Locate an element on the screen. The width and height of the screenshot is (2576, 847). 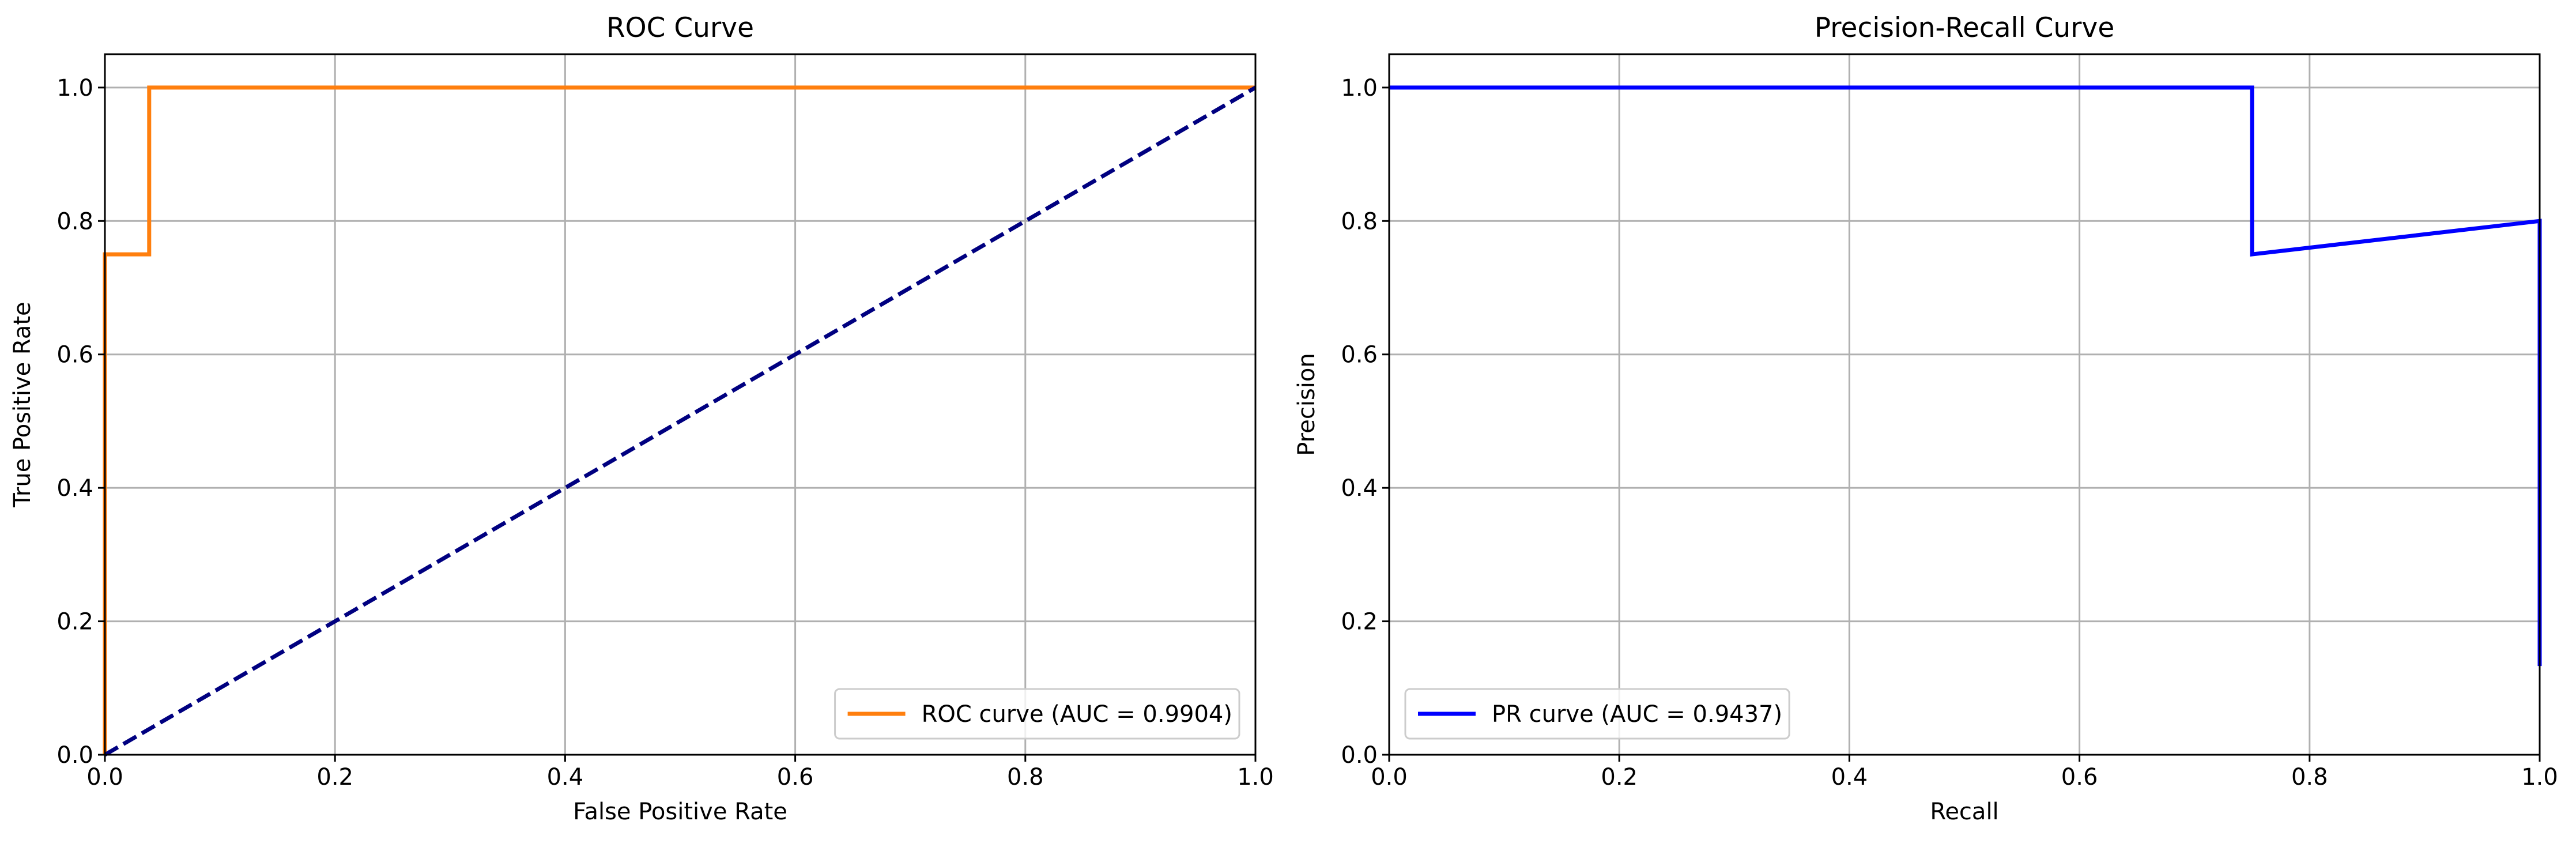
pr-x-axis-label: Recall is located at coordinates (1964, 812).